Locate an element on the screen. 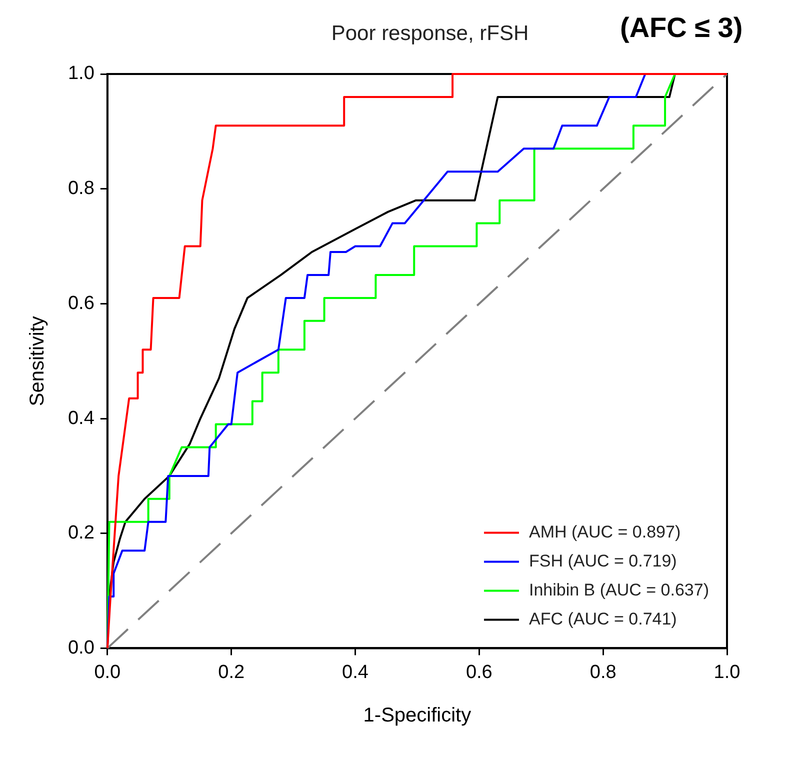  y-tick-label: 0.4 is located at coordinates (81, 418).